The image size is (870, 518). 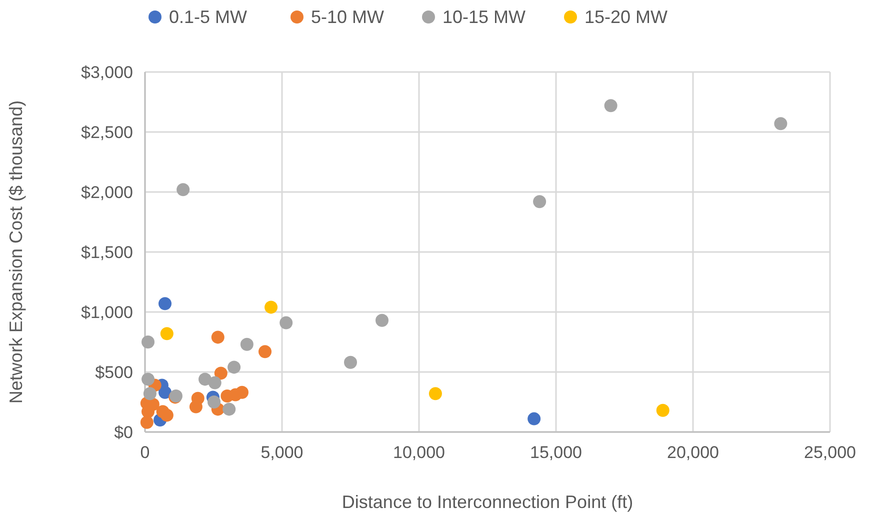 What do you see at coordinates (107, 132) in the screenshot?
I see `y-tick-label: $2,500` at bounding box center [107, 132].